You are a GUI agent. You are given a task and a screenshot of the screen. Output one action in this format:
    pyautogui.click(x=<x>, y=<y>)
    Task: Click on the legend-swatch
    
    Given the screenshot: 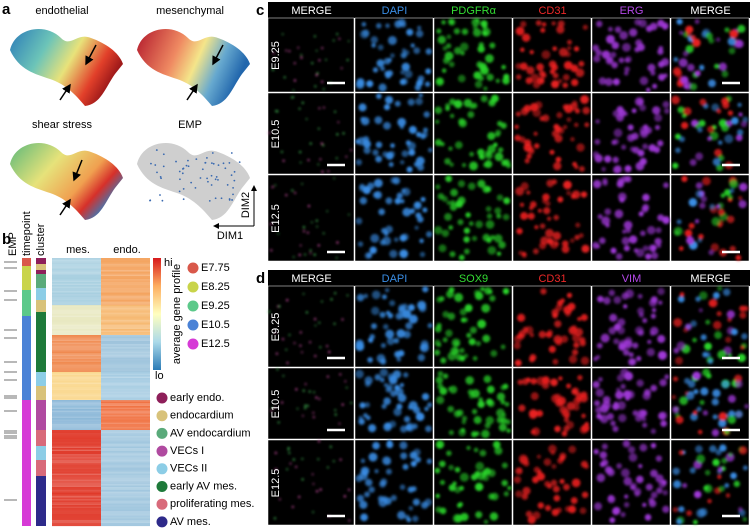 What is the action you would take?
    pyautogui.click(x=162, y=398)
    